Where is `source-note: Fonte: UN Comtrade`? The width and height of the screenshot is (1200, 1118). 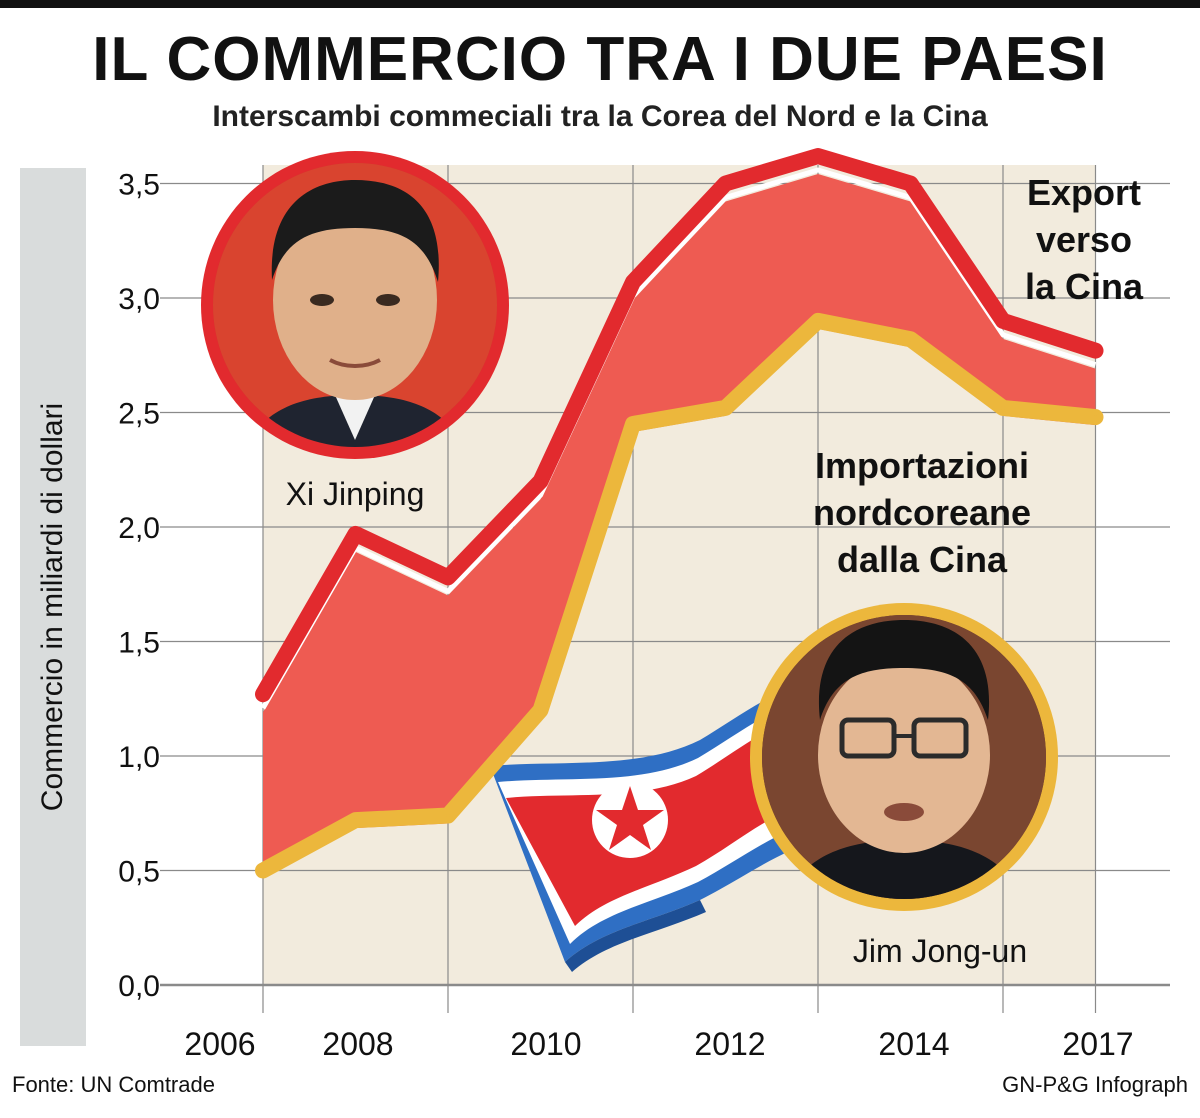
source-note: Fonte: UN Comtrade is located at coordinates (113, 1084).